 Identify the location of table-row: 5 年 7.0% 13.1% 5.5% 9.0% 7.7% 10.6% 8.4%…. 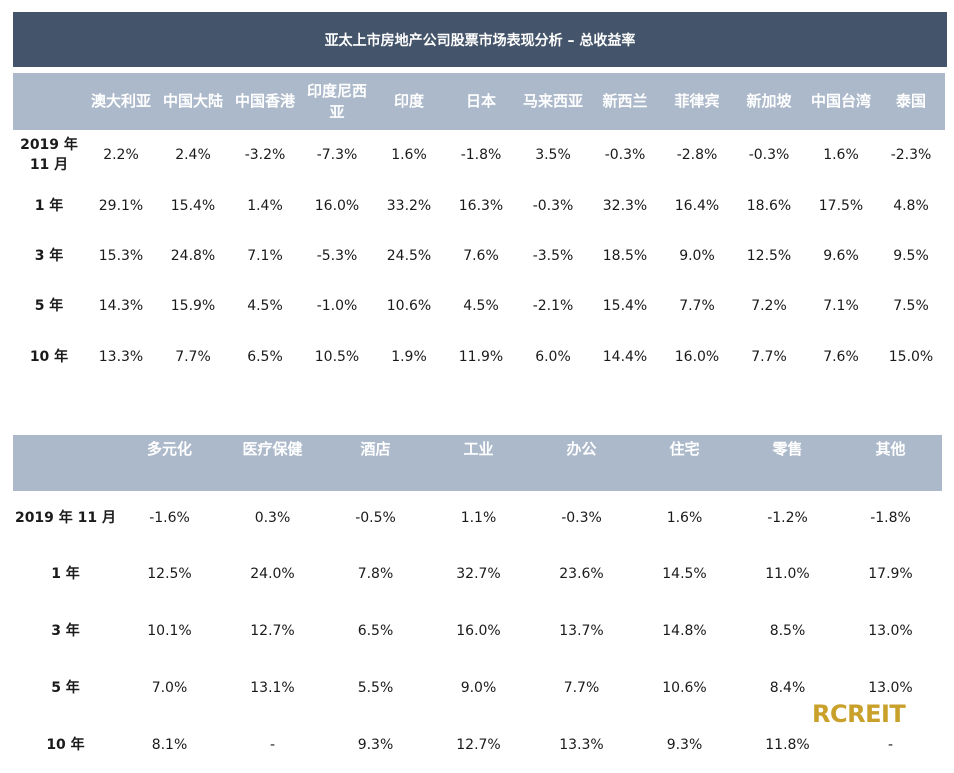
(477, 687).